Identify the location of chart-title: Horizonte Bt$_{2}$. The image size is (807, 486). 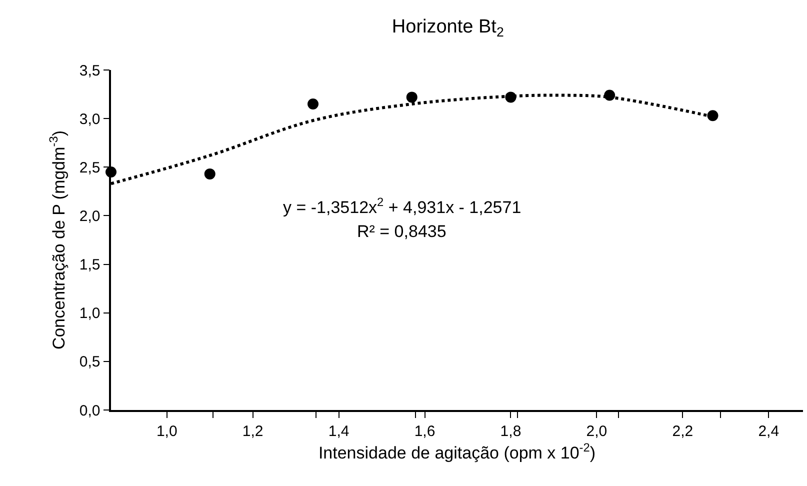
(448, 28).